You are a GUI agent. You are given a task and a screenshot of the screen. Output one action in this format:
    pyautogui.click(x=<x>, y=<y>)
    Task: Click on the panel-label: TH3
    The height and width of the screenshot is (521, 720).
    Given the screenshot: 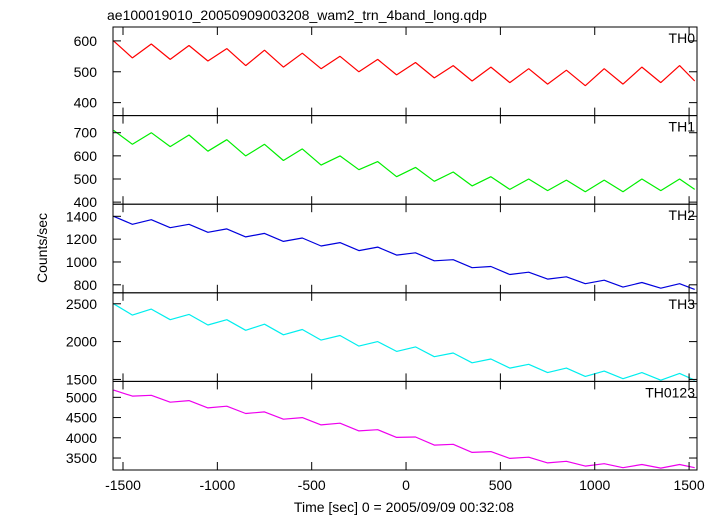 What is the action you would take?
    pyautogui.click(x=682, y=304)
    